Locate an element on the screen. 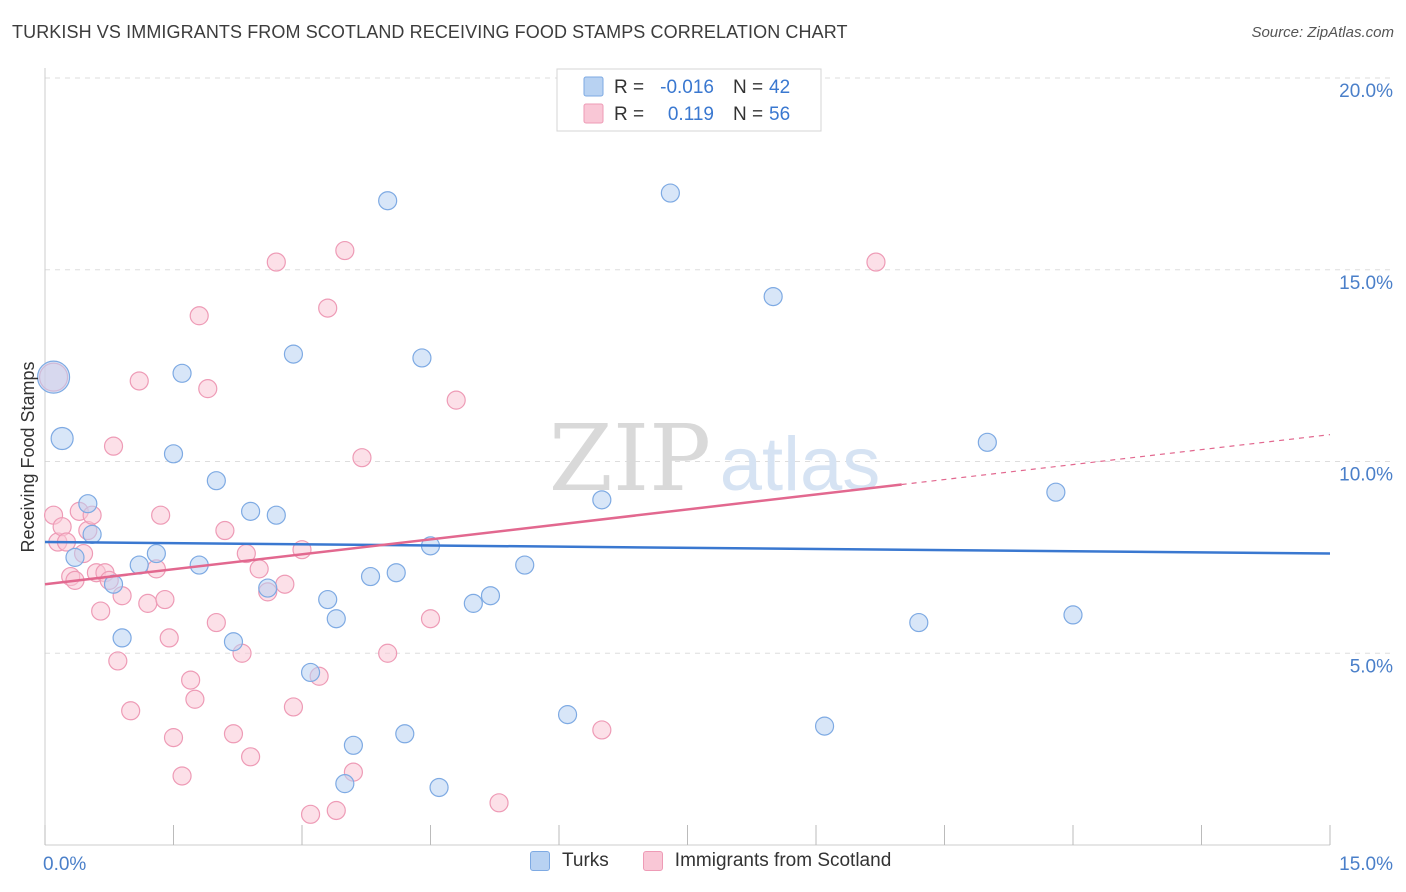 This screenshot has height=892, width=1406. source-label: Source: ZipAtlas.com is located at coordinates (1322, 32).